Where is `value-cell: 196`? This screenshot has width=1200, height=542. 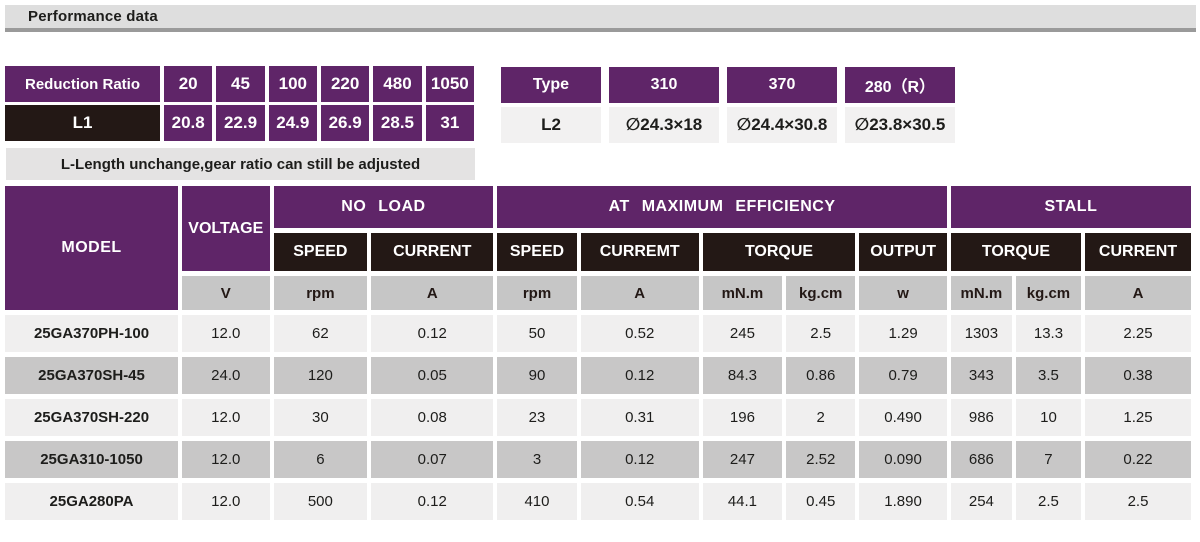
value-cell: 196 is located at coordinates (742, 417).